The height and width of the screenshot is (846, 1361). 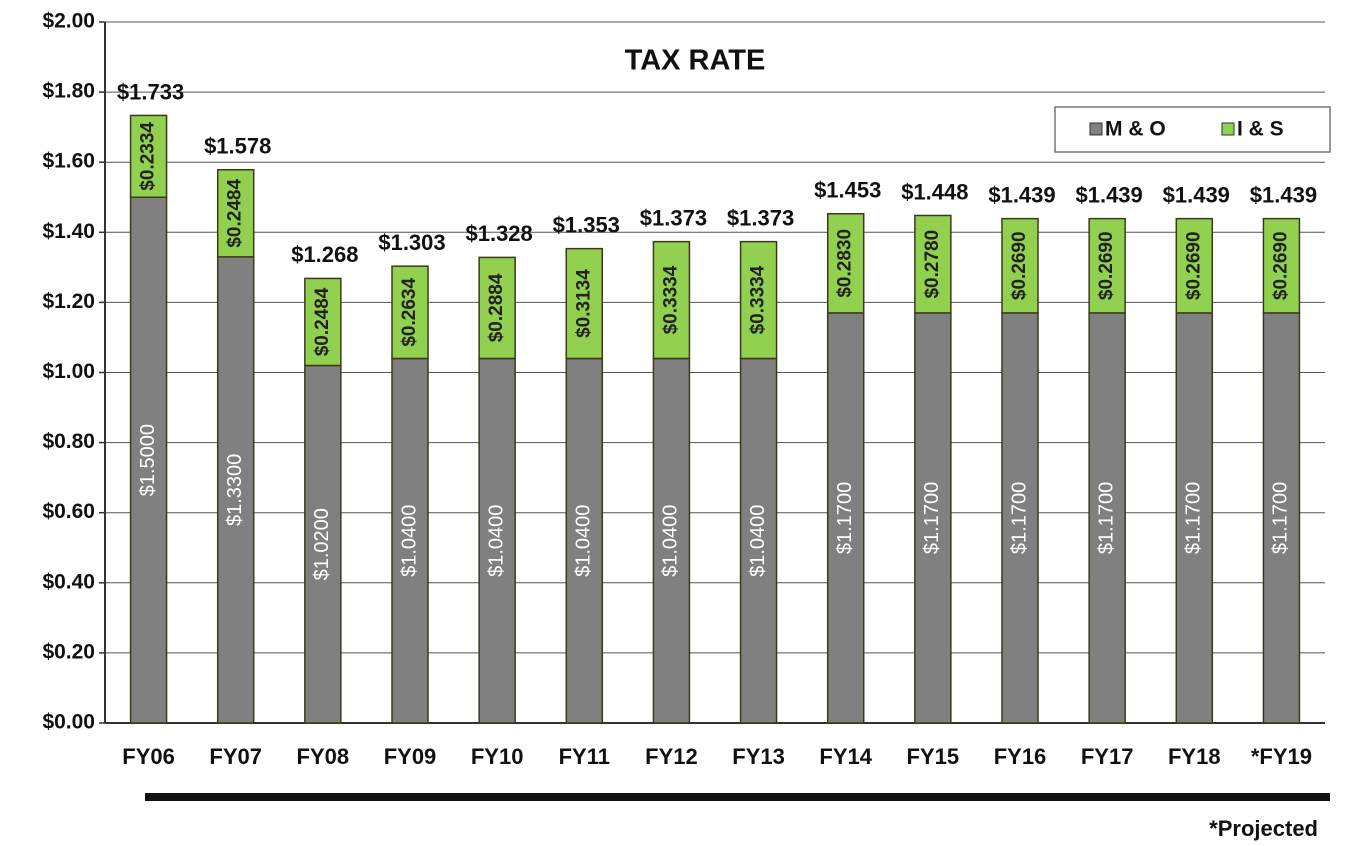 I want to click on y-tick-label: $1.20, so click(x=68, y=301).